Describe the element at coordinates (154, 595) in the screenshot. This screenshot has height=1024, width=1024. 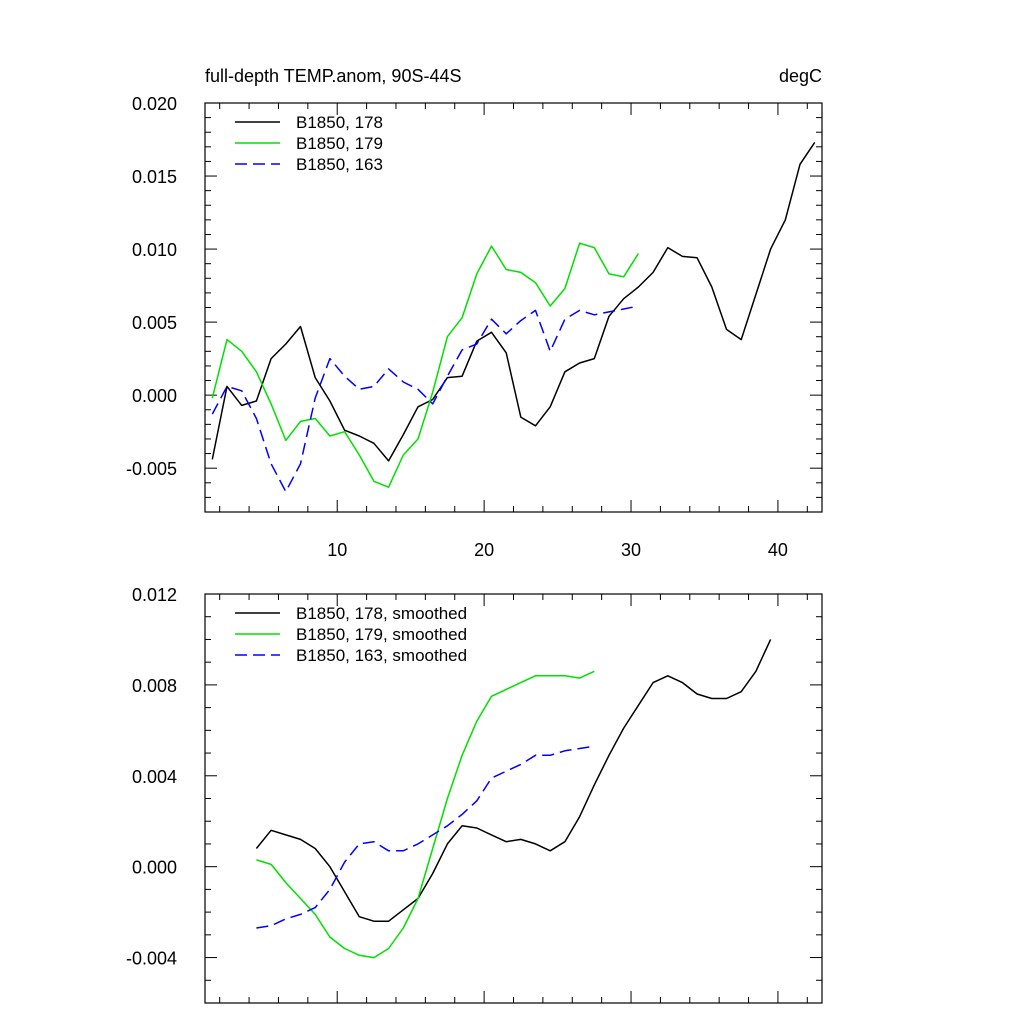
I see `bottom-y-tick-label: 0.012` at that location.